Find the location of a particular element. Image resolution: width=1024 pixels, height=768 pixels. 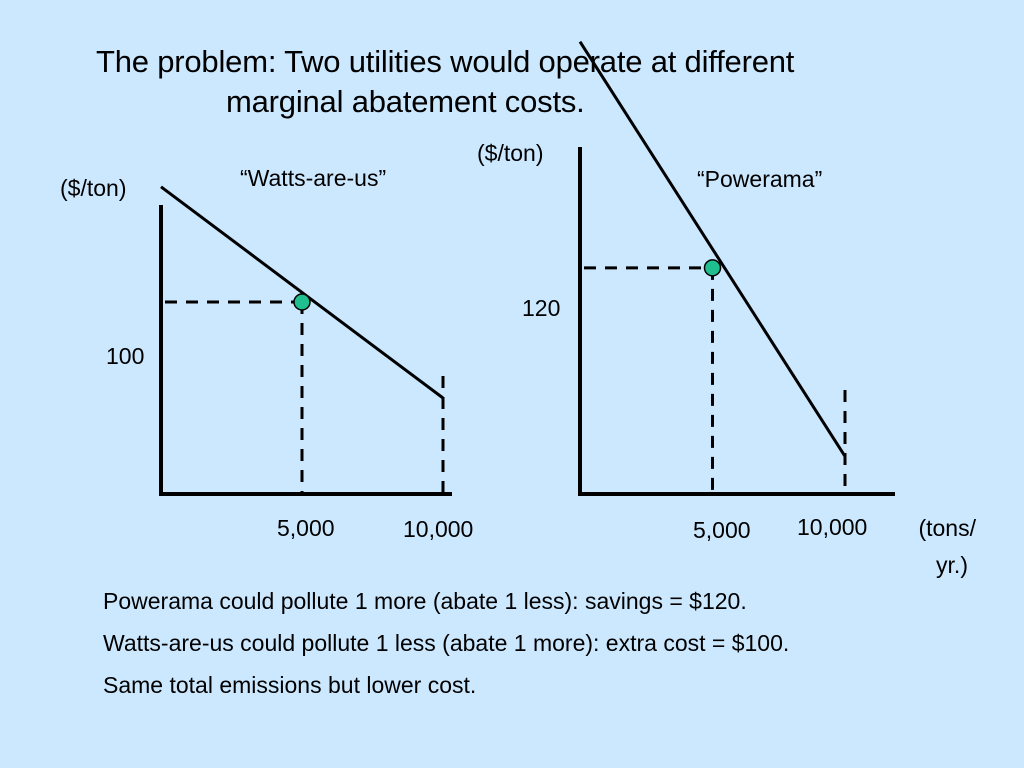

powerama-y-unit-label: ($/ton) is located at coordinates (510, 153).